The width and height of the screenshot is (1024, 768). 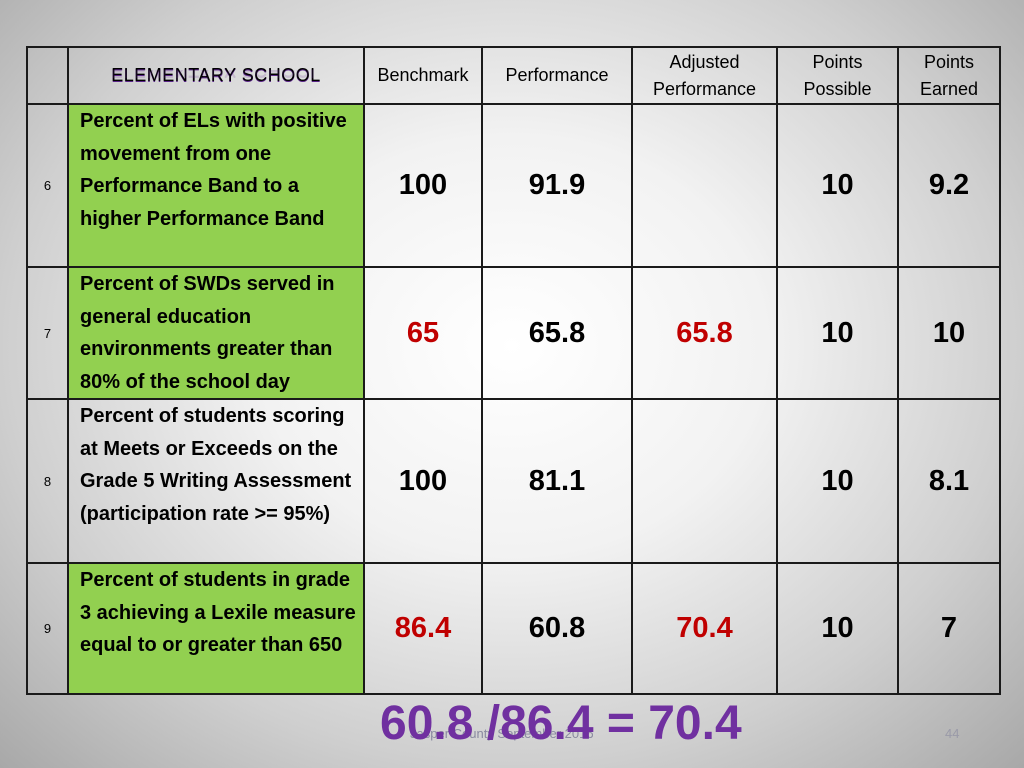 I want to click on header-number-cell, so click(x=47, y=75).